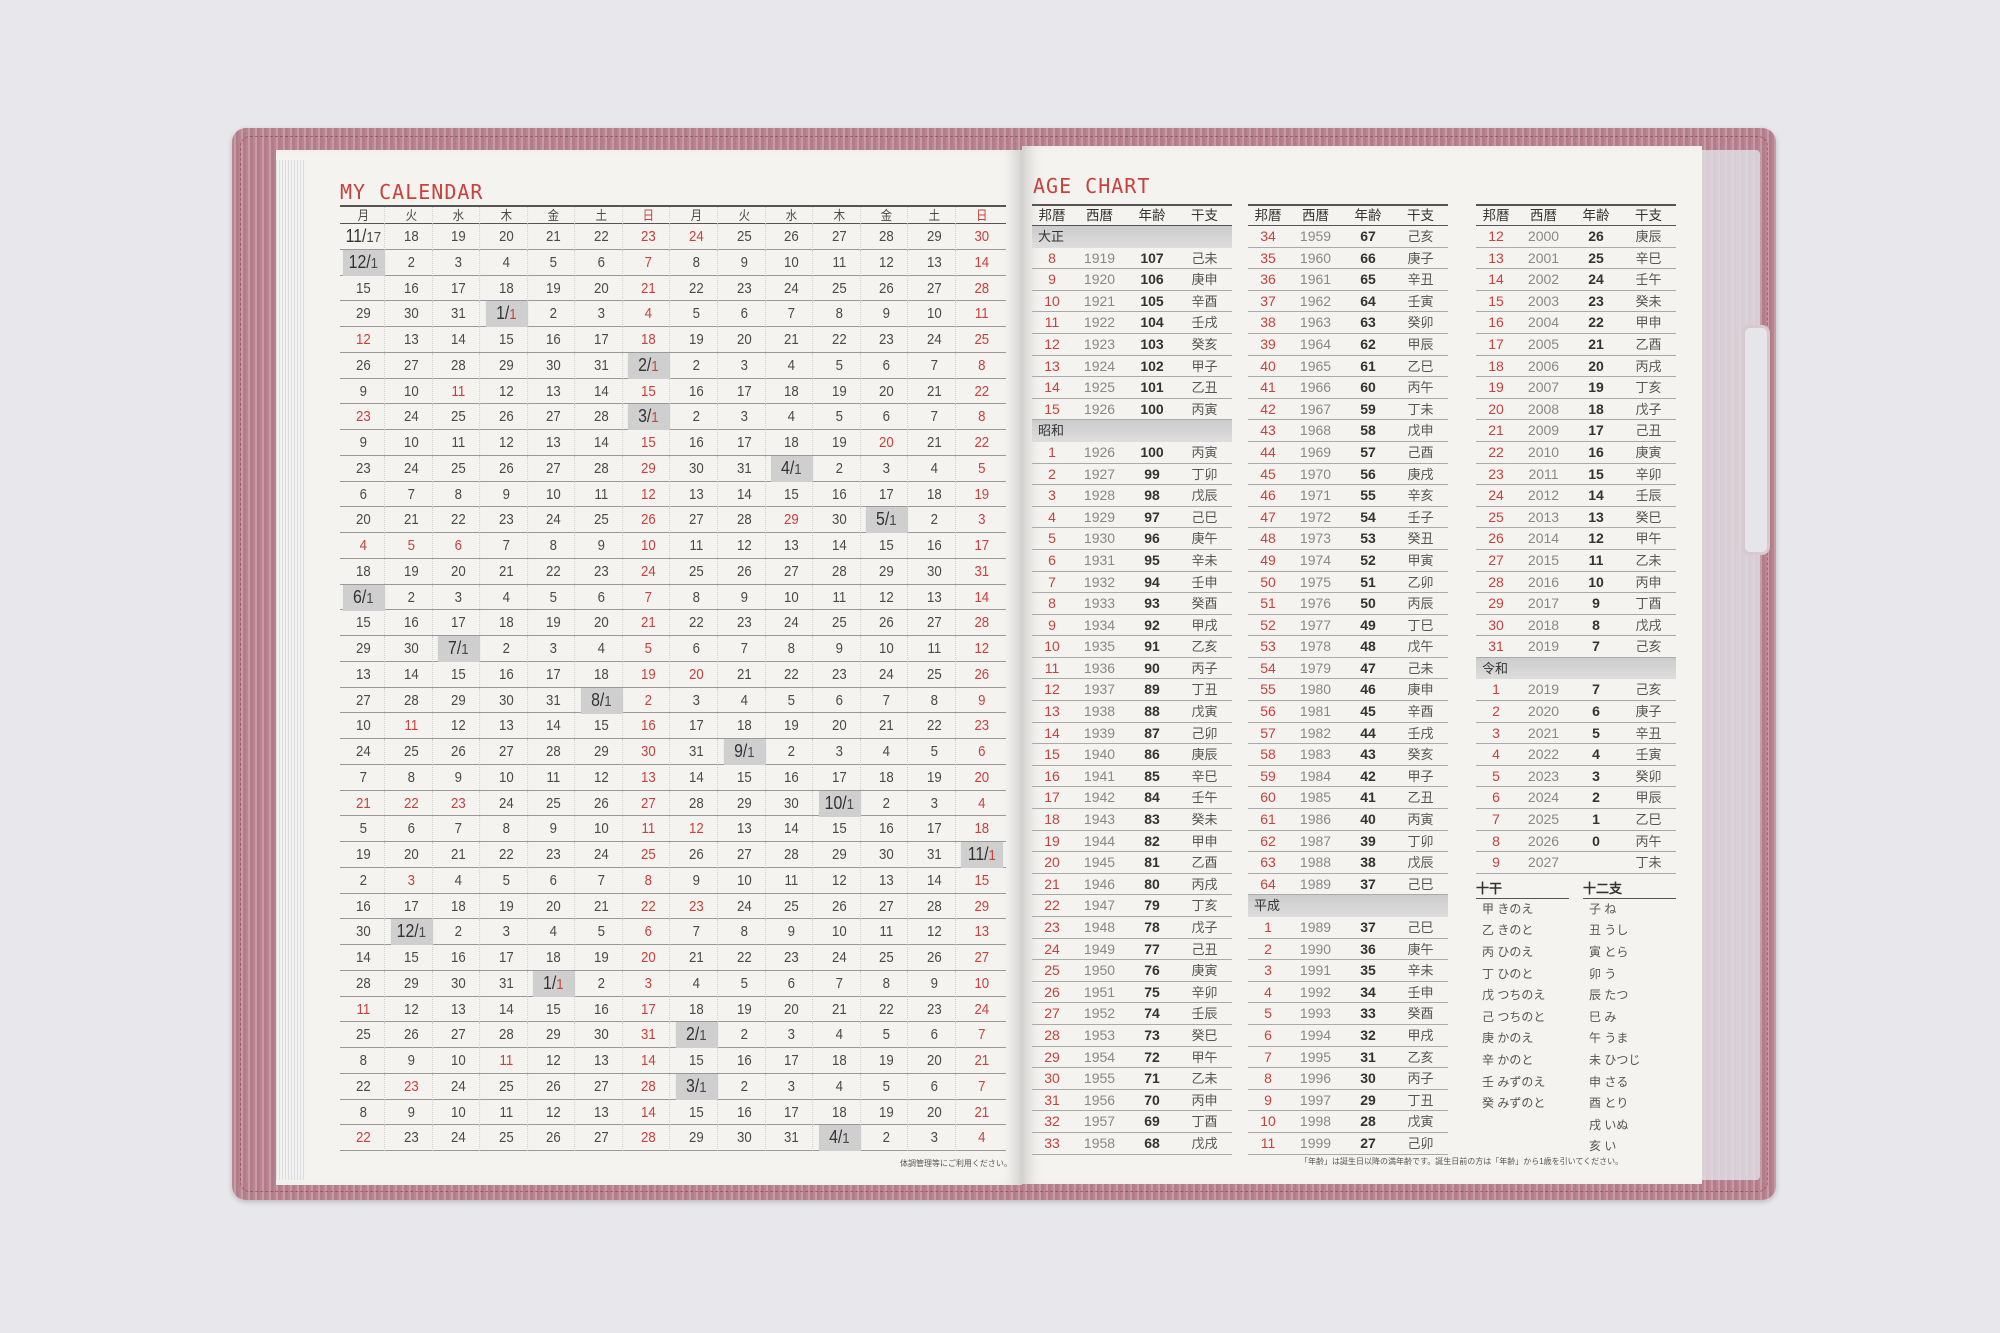  I want to click on calendar-week-row: 29 30 31 1/1 2 3 4 5 6 7 8 9 10 11, so click(673, 314).